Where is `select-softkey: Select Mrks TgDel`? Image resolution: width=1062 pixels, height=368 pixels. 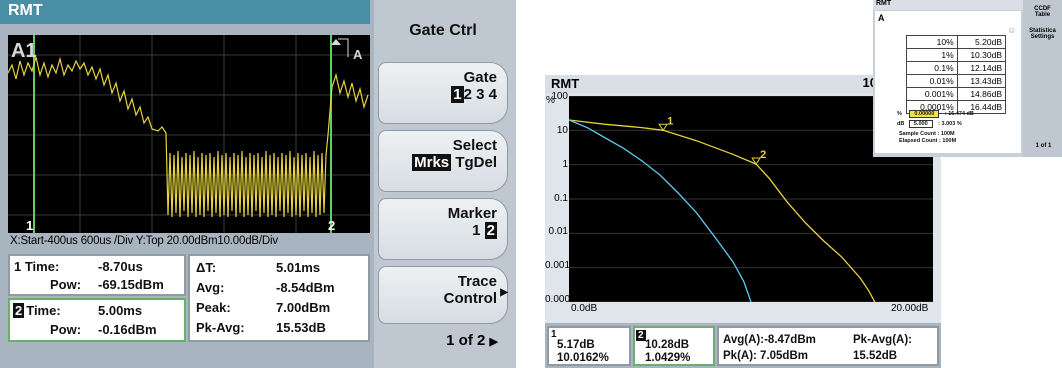 select-softkey: Select Mrks TgDel is located at coordinates (443, 161).